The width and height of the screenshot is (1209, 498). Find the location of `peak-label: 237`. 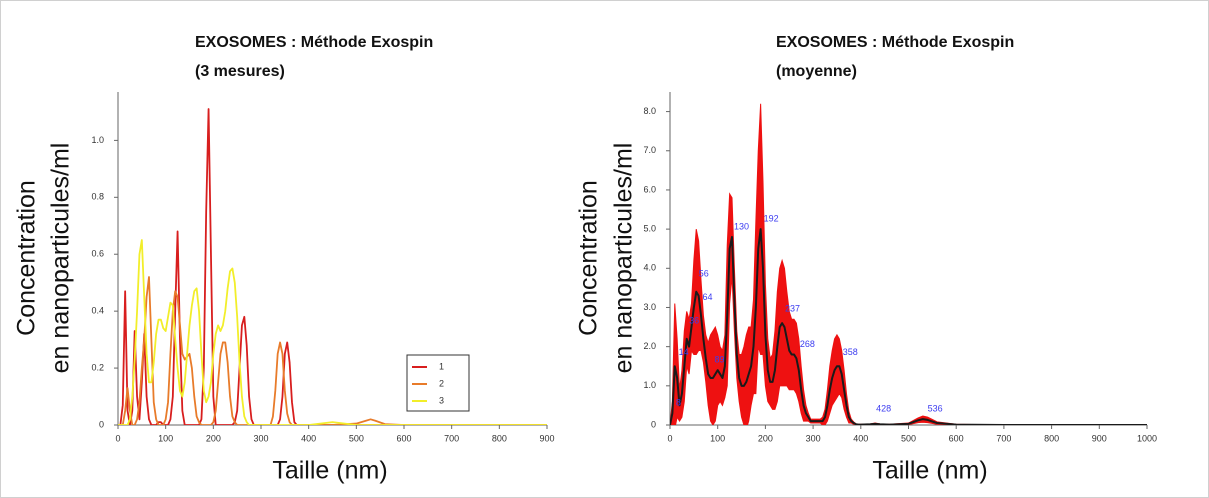

peak-label: 237 is located at coordinates (792, 309).